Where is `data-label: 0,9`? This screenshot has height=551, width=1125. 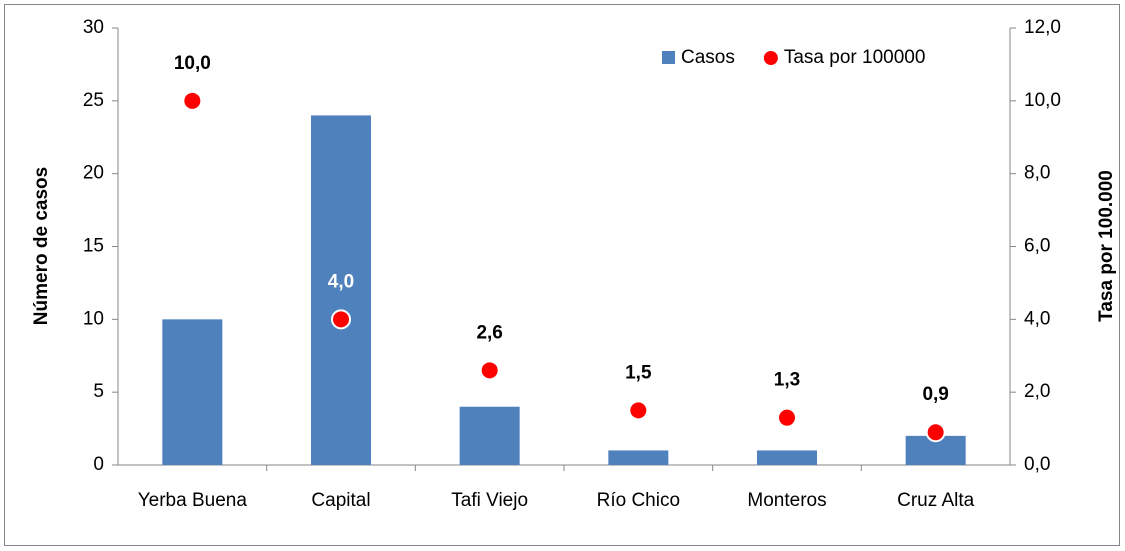 data-label: 0,9 is located at coordinates (935, 394).